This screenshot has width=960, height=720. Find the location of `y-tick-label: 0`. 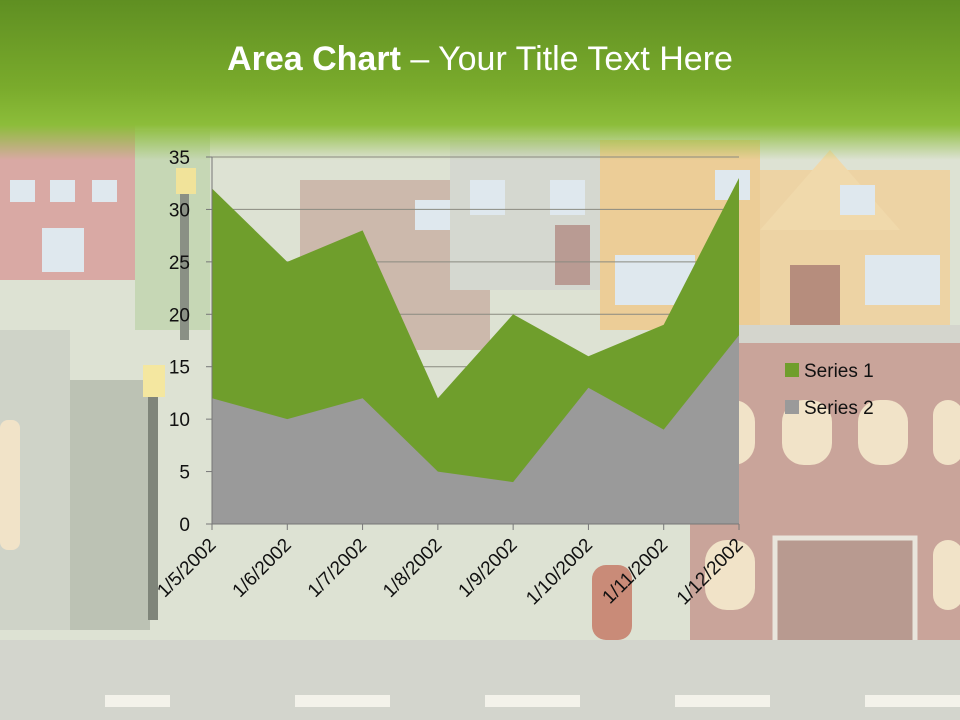

y-tick-label: 0 is located at coordinates (184, 525).